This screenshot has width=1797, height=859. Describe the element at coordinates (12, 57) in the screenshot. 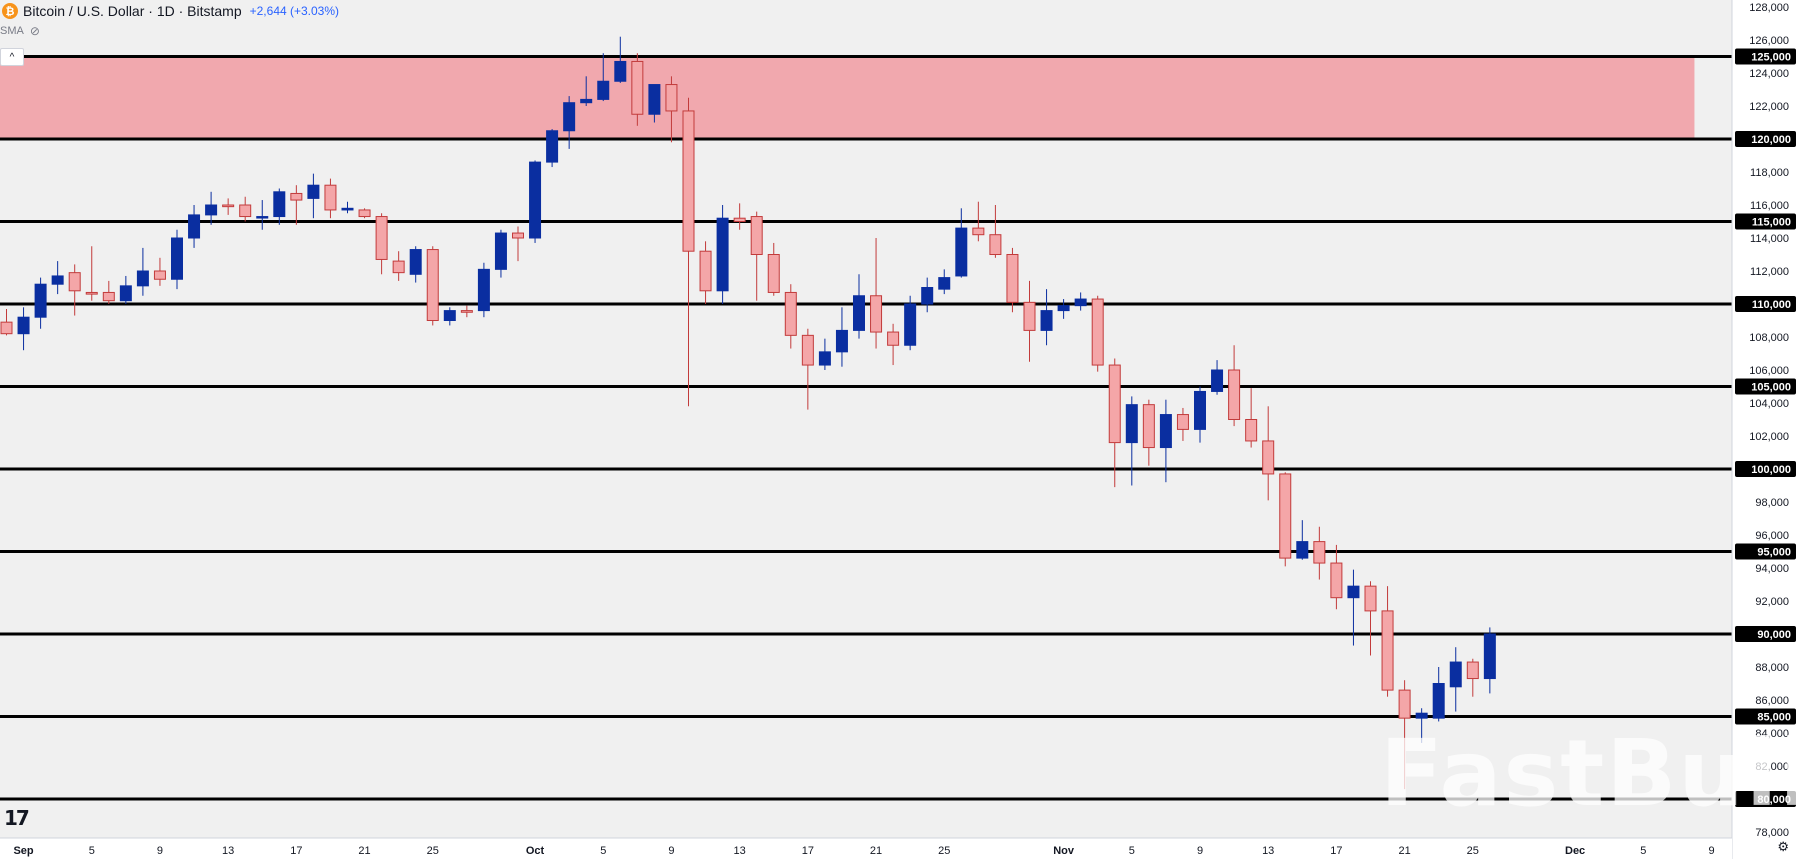

I see `collapse-indicators-button: ^` at that location.